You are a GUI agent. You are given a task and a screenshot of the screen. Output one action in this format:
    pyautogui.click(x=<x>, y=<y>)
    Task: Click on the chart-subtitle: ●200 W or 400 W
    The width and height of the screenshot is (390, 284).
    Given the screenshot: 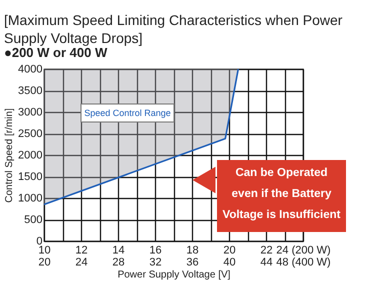 What is the action you would take?
    pyautogui.click(x=56, y=52)
    